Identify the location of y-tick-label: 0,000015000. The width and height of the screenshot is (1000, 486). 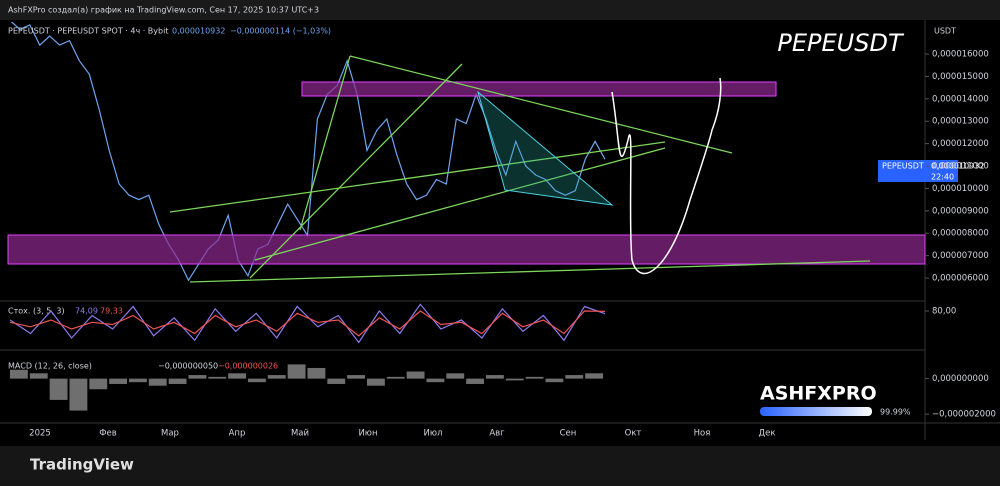
(960, 77).